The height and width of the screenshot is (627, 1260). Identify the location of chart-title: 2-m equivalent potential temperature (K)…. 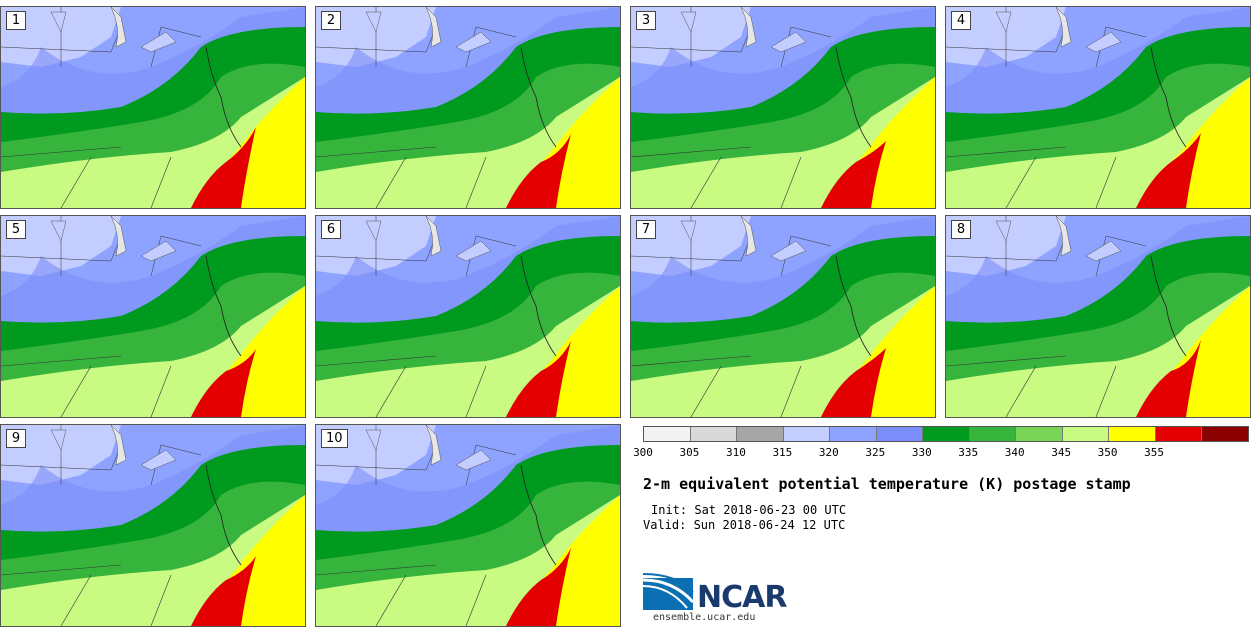
(887, 484).